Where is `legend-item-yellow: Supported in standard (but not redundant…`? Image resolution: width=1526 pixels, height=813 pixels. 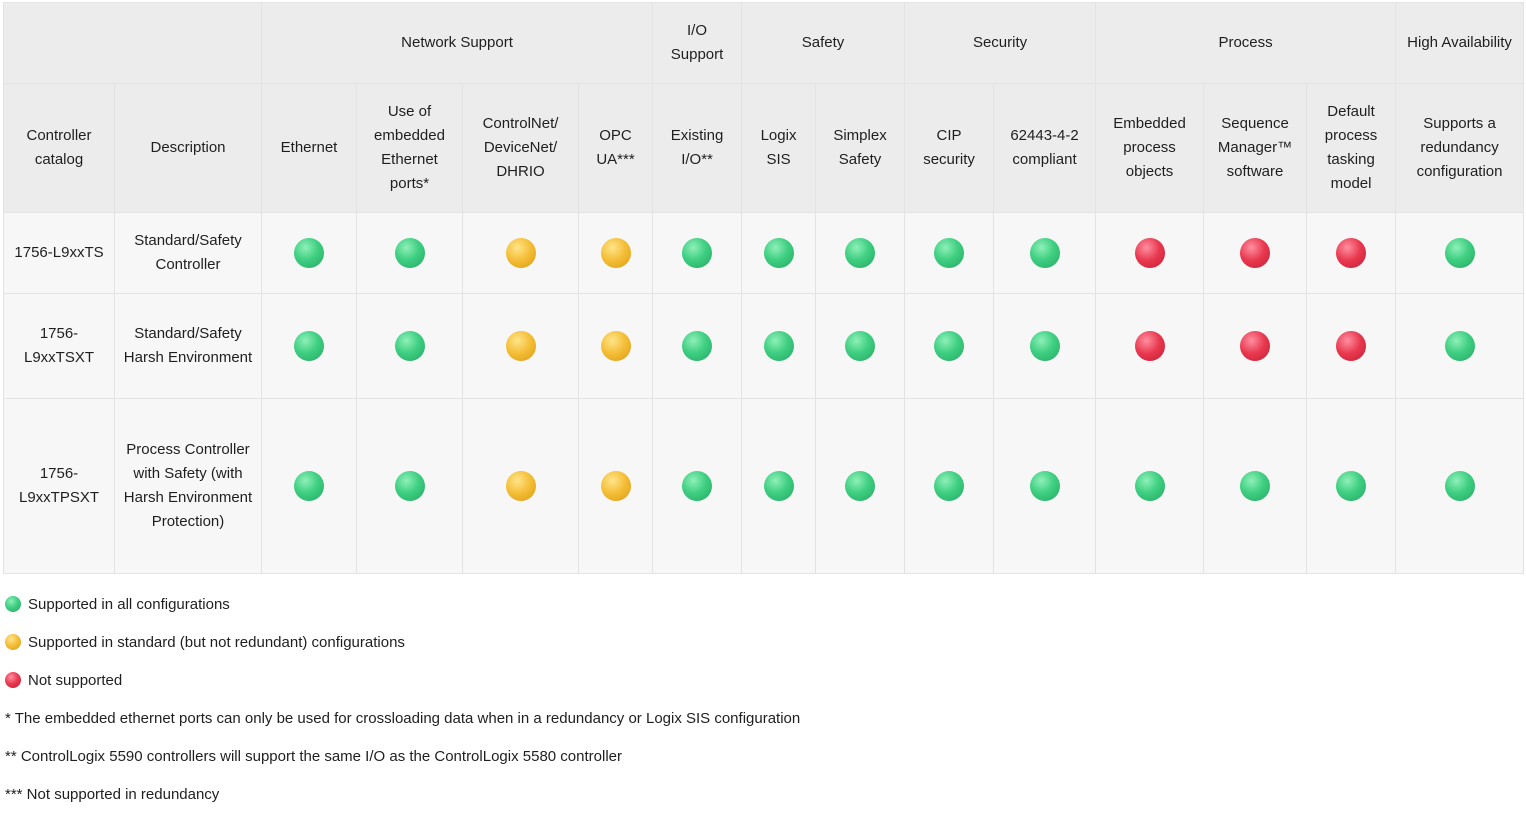
legend-item-yellow: Supported in standard (but not redundant… is located at coordinates (402, 642).